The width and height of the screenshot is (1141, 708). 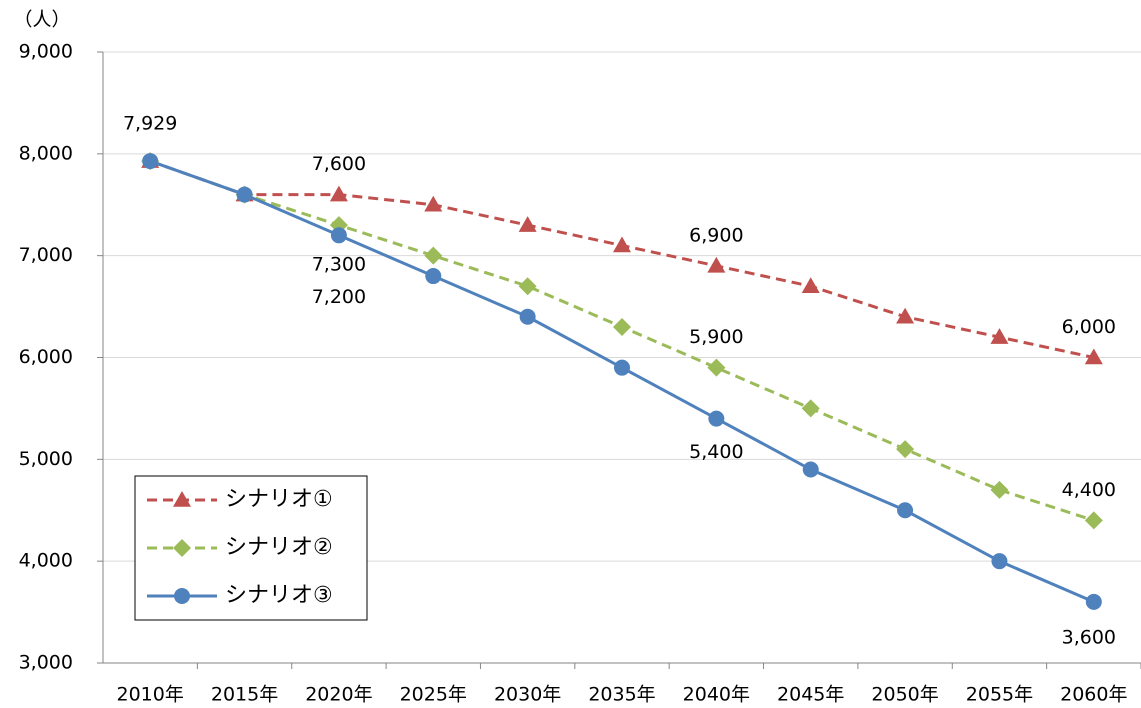 What do you see at coordinates (433, 695) in the screenshot?
I see `x-tick-label: 2025年` at bounding box center [433, 695].